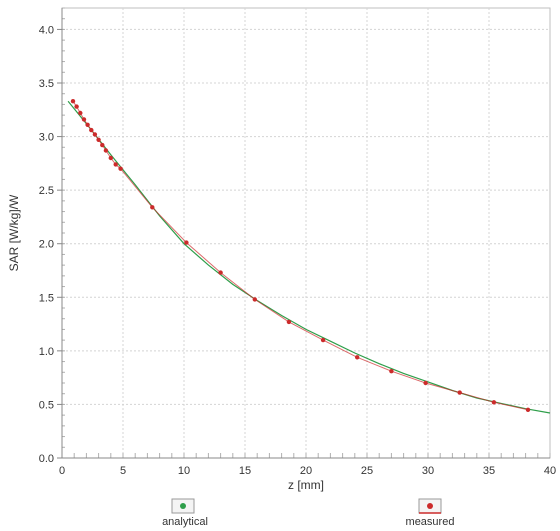  I want to click on legend-marker-measured, so click(430, 506).